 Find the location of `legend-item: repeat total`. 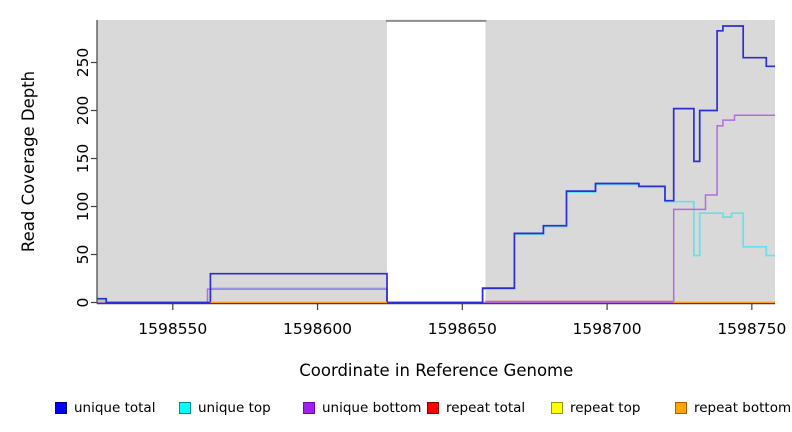

legend-item: repeat total is located at coordinates (489, 408).